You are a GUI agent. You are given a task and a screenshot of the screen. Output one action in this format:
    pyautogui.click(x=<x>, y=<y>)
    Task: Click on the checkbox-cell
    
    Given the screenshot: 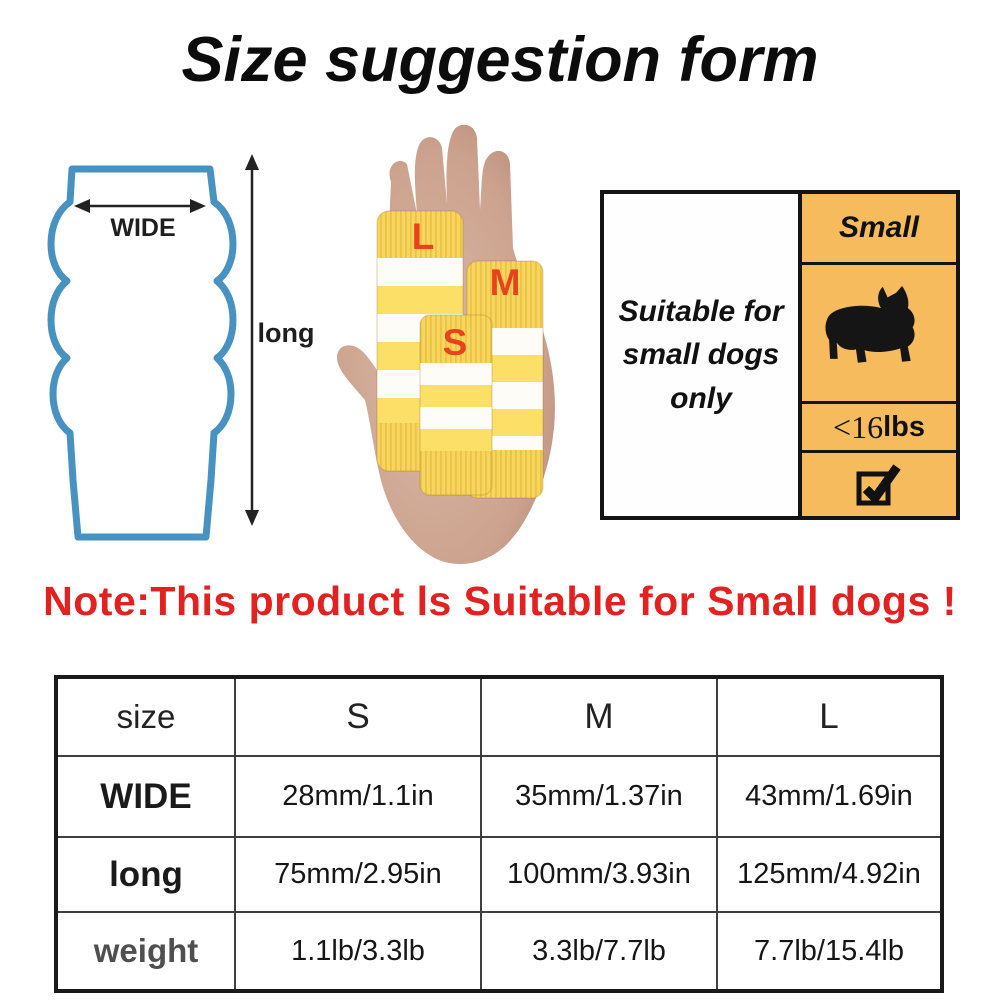 What is the action you would take?
    pyautogui.click(x=879, y=484)
    